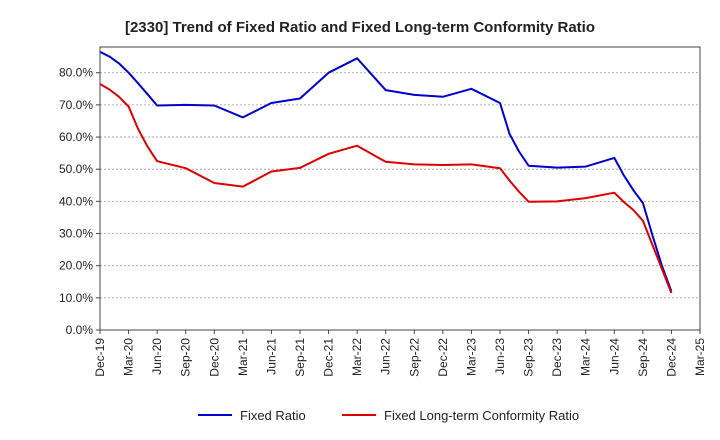 The width and height of the screenshot is (720, 440). Describe the element at coordinates (100, 357) in the screenshot. I see `x-tick-label-0: Dec-19` at that location.